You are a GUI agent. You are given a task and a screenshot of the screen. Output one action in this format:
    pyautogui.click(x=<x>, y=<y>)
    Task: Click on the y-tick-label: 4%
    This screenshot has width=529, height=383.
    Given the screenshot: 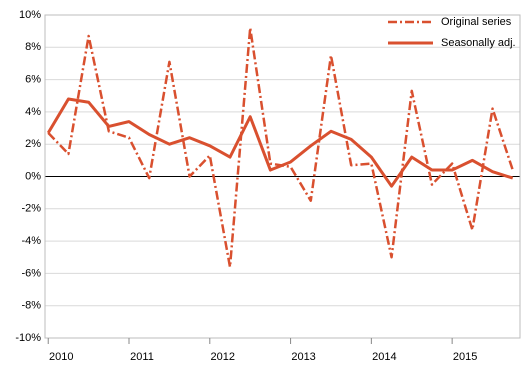 What is the action you would take?
    pyautogui.click(x=33, y=112)
    